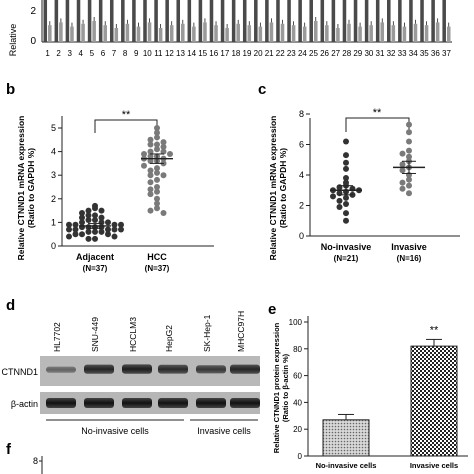  I want to click on panel-c-group-noinvasive: No-invasive, so click(346, 247).